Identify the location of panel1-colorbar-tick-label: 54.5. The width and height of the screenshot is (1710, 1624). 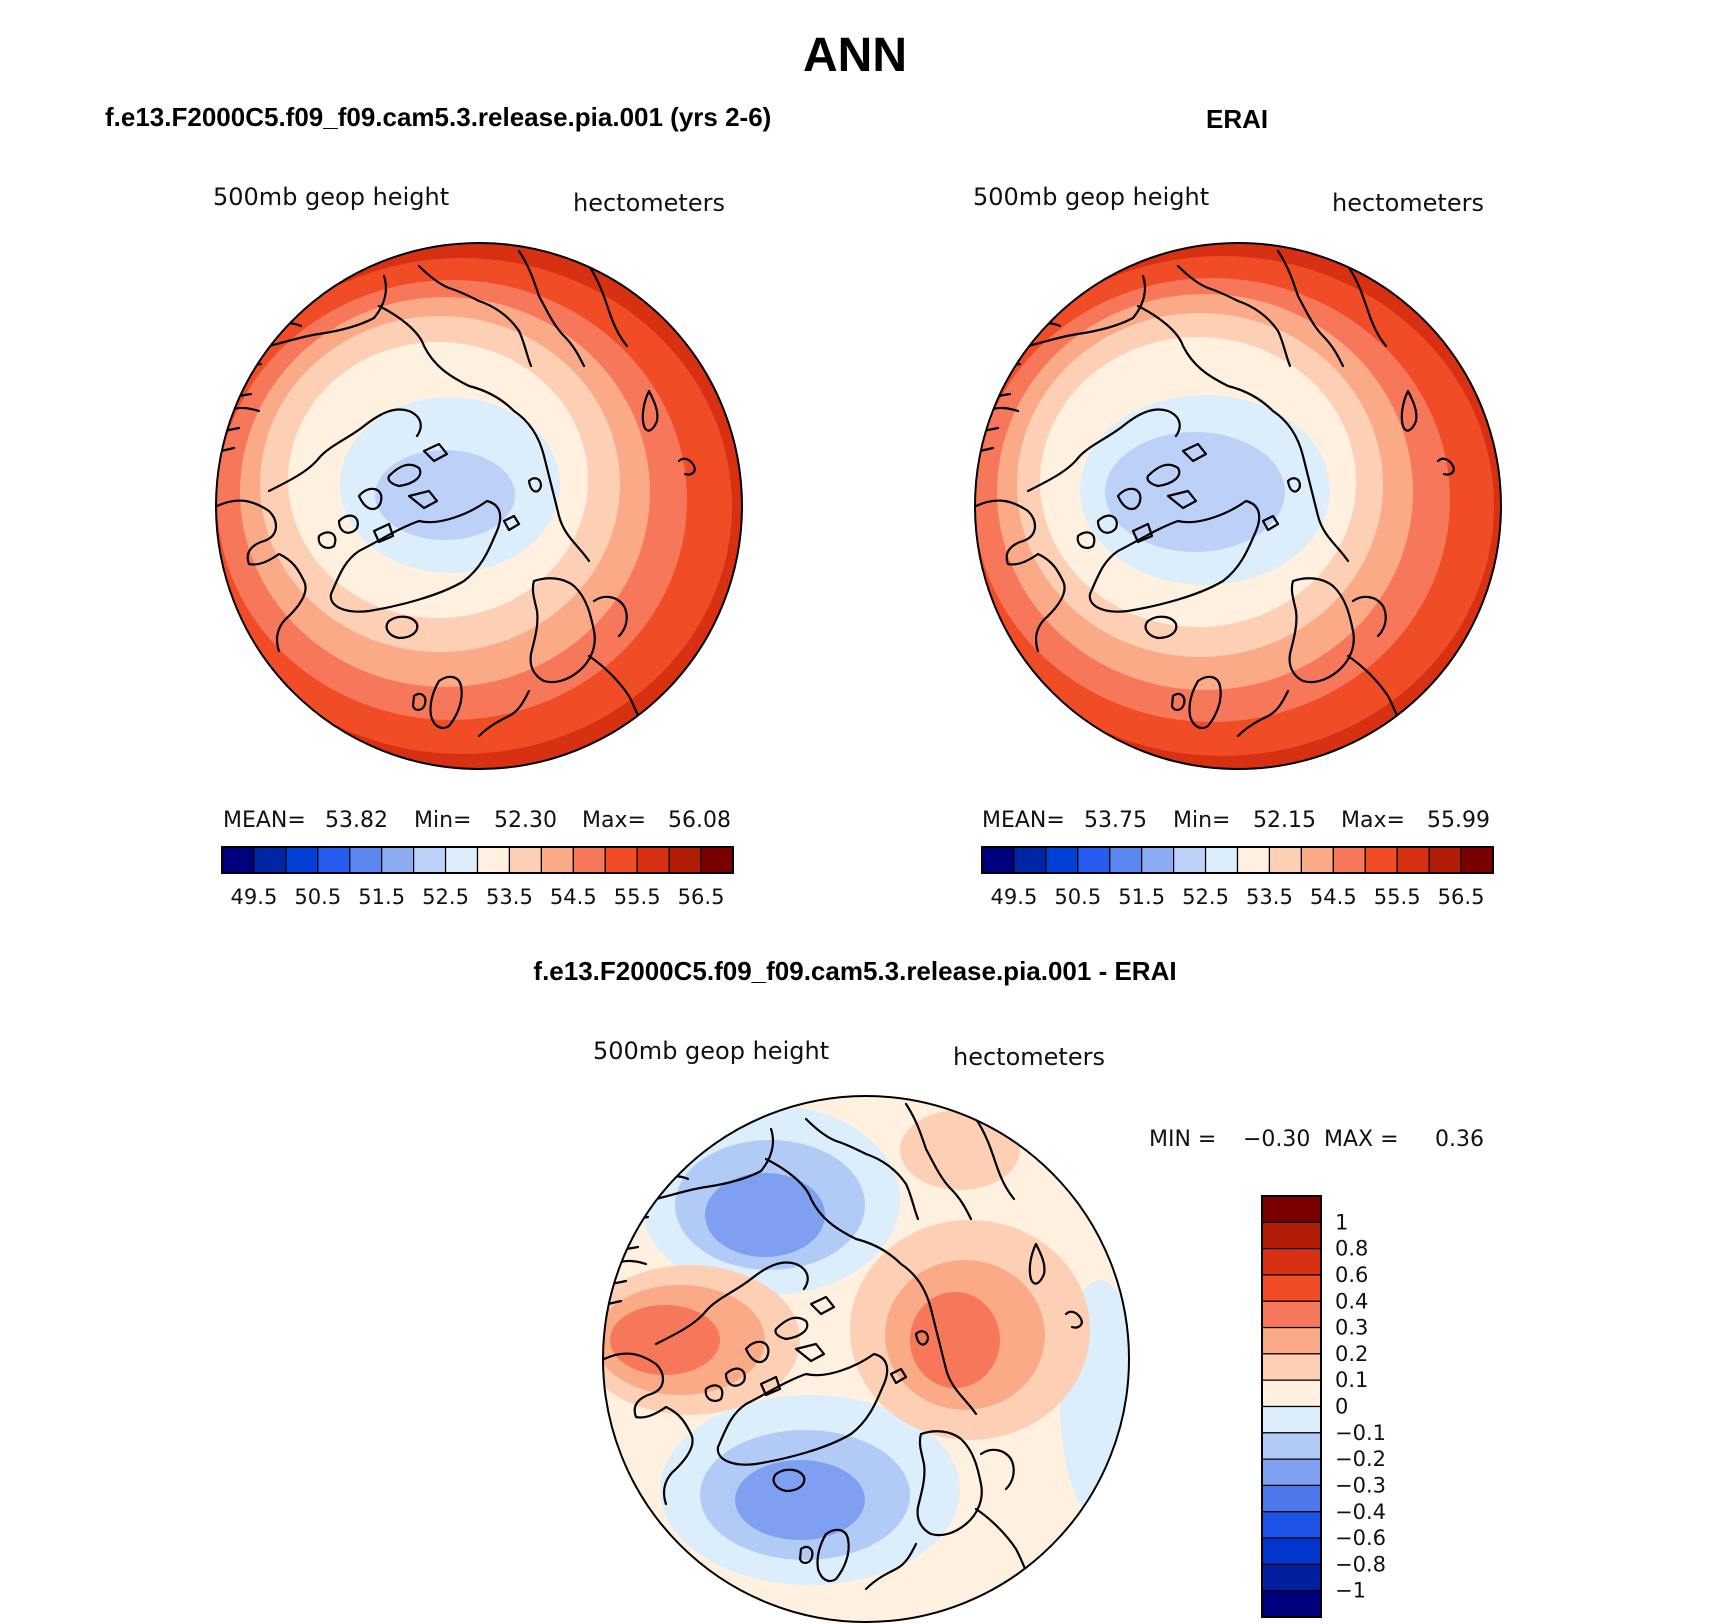
(573, 897).